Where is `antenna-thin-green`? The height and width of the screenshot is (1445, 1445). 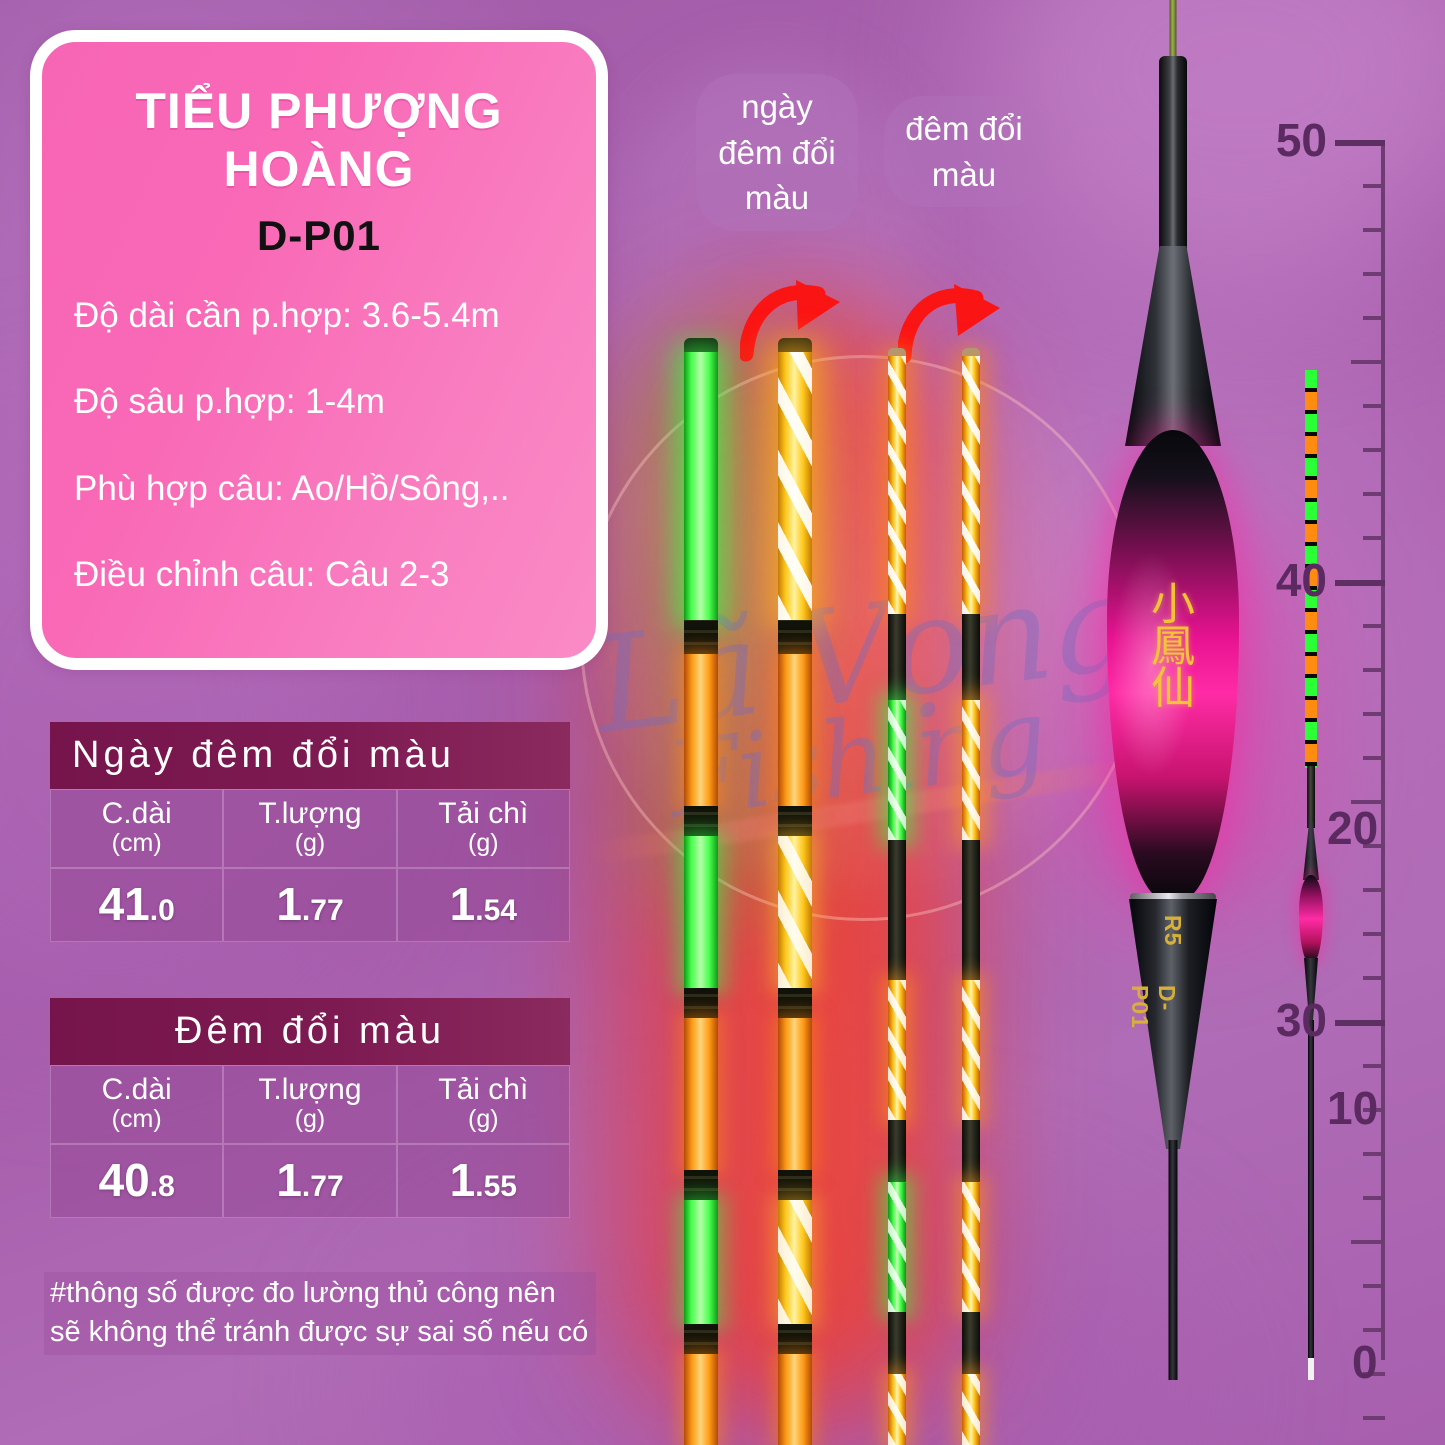 antenna-thin-green is located at coordinates (897, 896).